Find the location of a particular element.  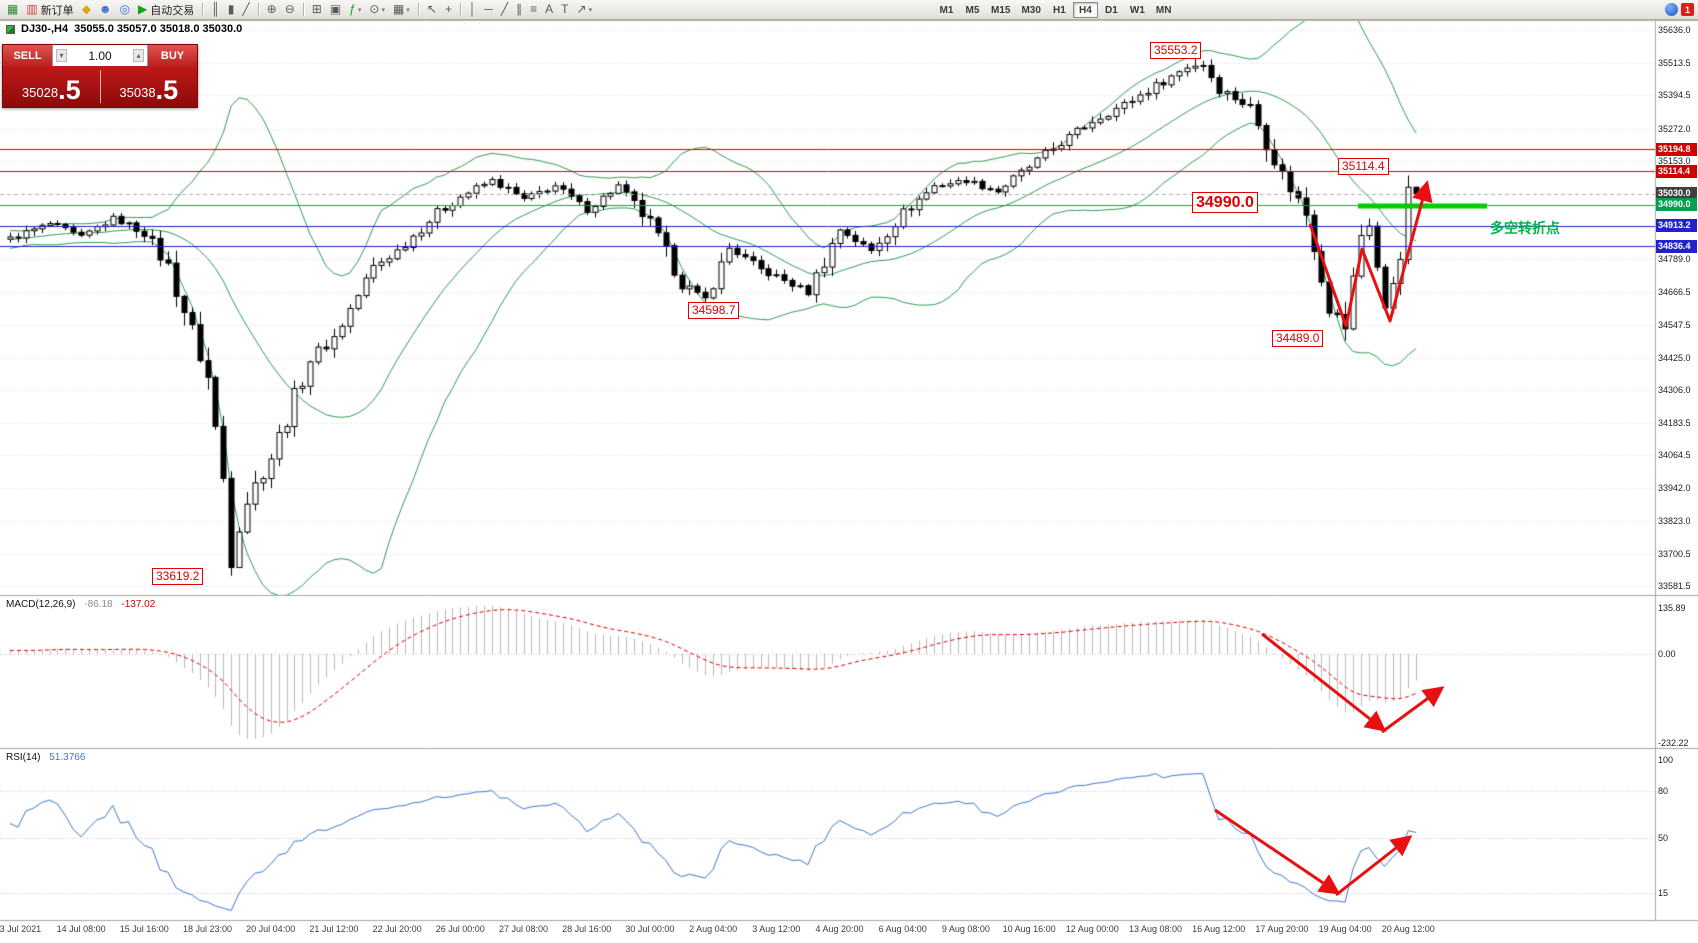

price-tick: 35272.0 is located at coordinates (1674, 128).